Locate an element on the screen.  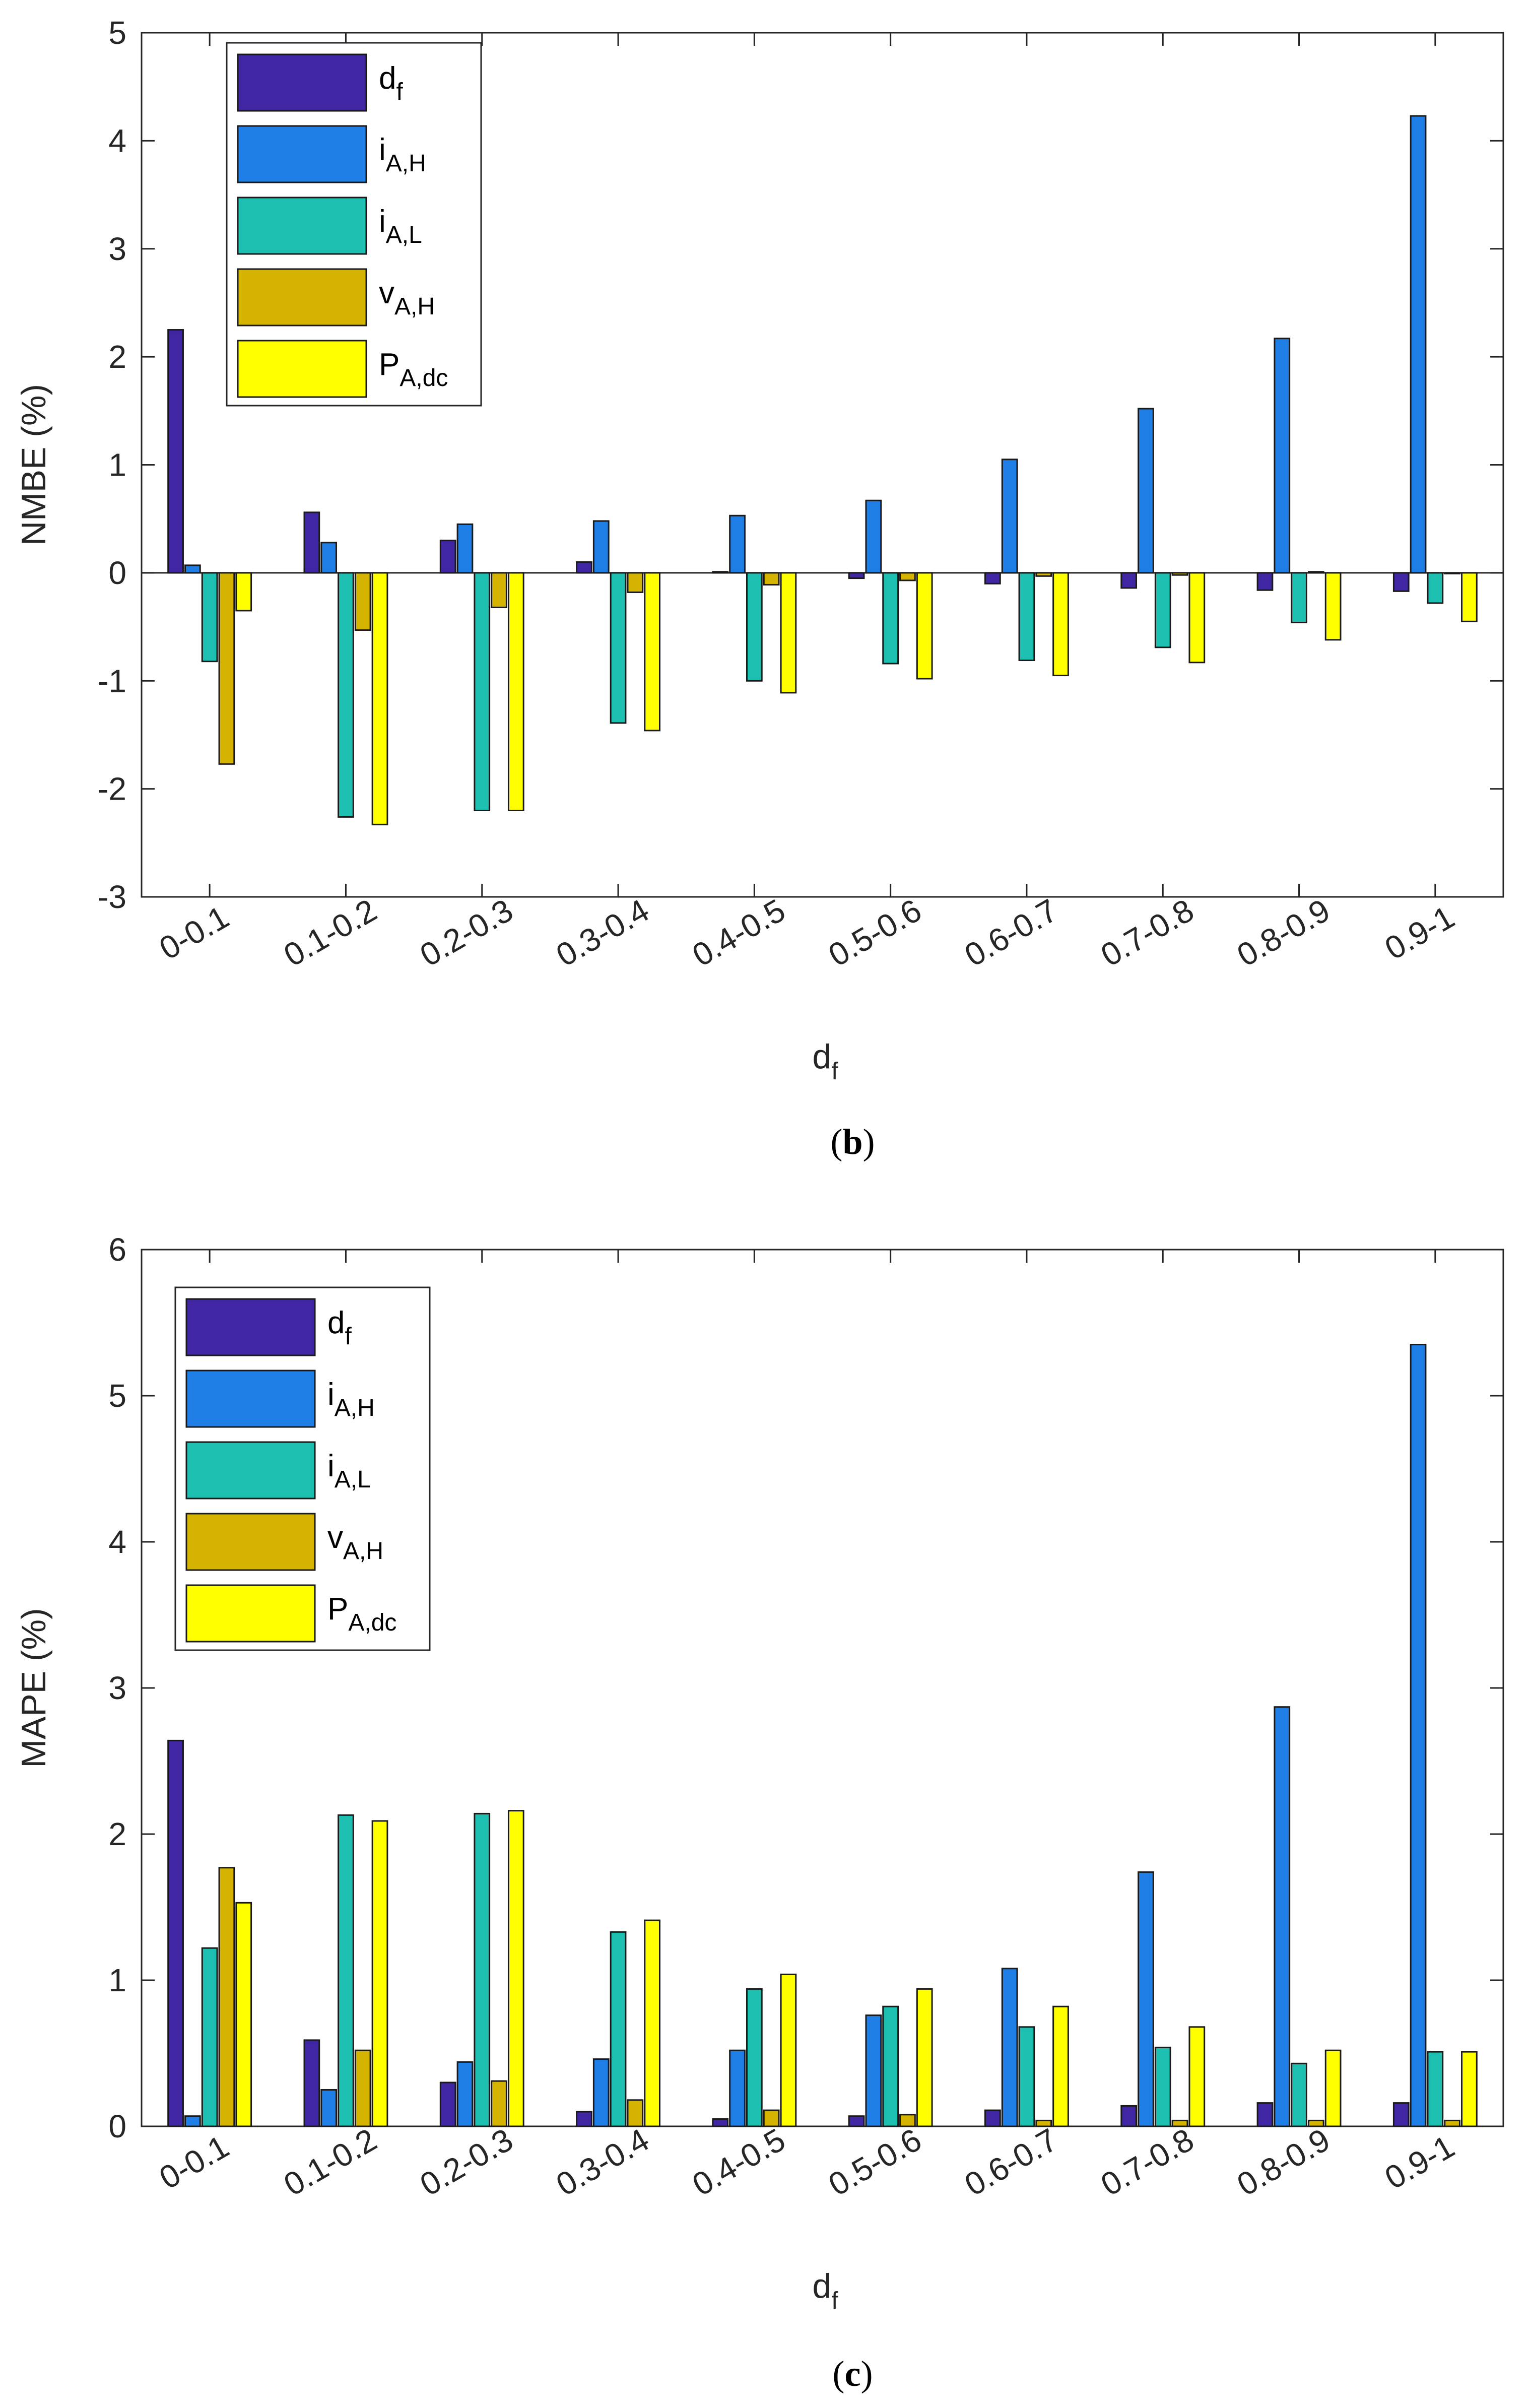
bar-P-Adc-0.8-0.9 is located at coordinates (1333, 606).